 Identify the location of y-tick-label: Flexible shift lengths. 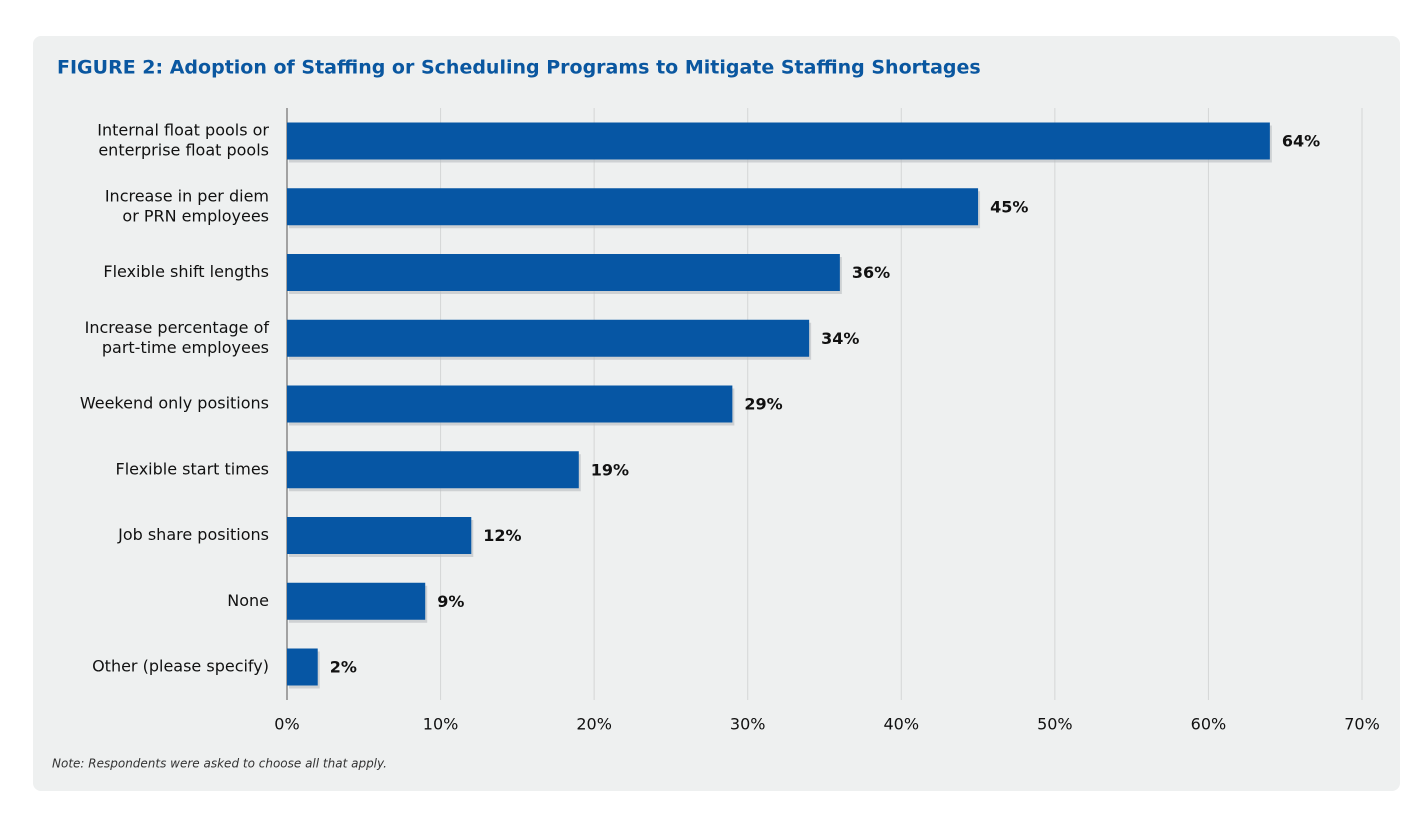
(186, 271).